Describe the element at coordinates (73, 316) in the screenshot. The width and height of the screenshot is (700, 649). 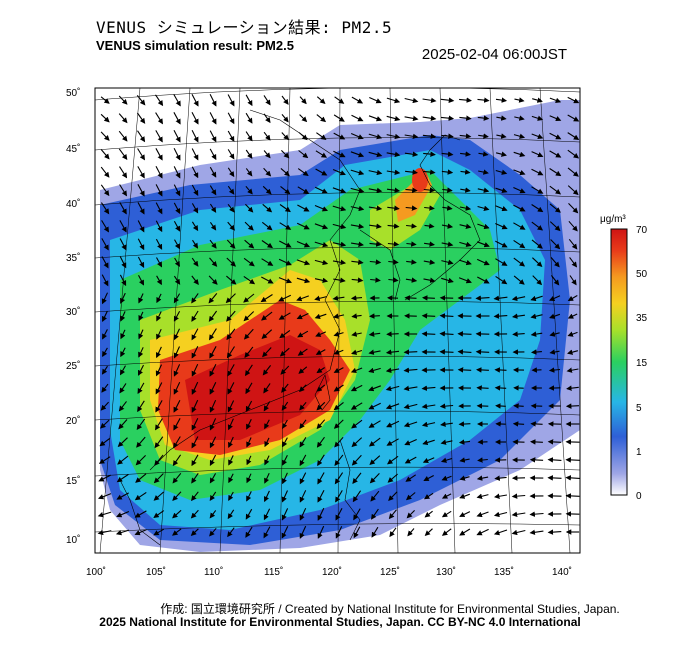
I see `latitude-labels: 50˚ 45˚ 40˚ 35˚ 30˚ 25˚ 20˚ 15˚ 10˚` at that location.